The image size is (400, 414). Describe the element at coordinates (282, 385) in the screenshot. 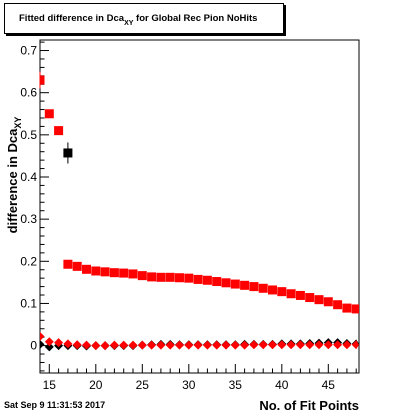

I see `x-tick-label: 40` at that location.